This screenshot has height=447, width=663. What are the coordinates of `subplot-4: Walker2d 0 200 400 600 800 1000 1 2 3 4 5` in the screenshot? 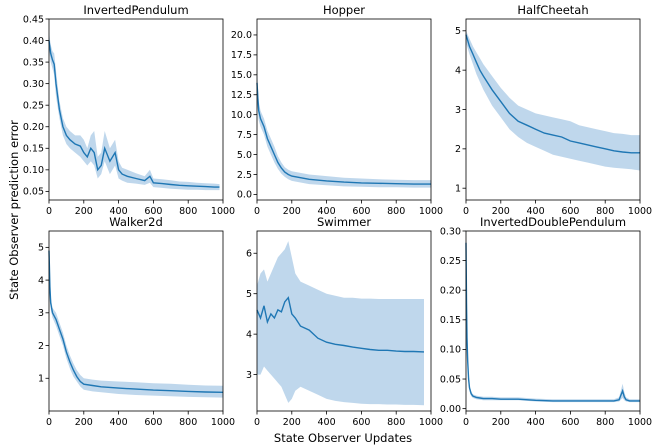 It's located at (136, 321).